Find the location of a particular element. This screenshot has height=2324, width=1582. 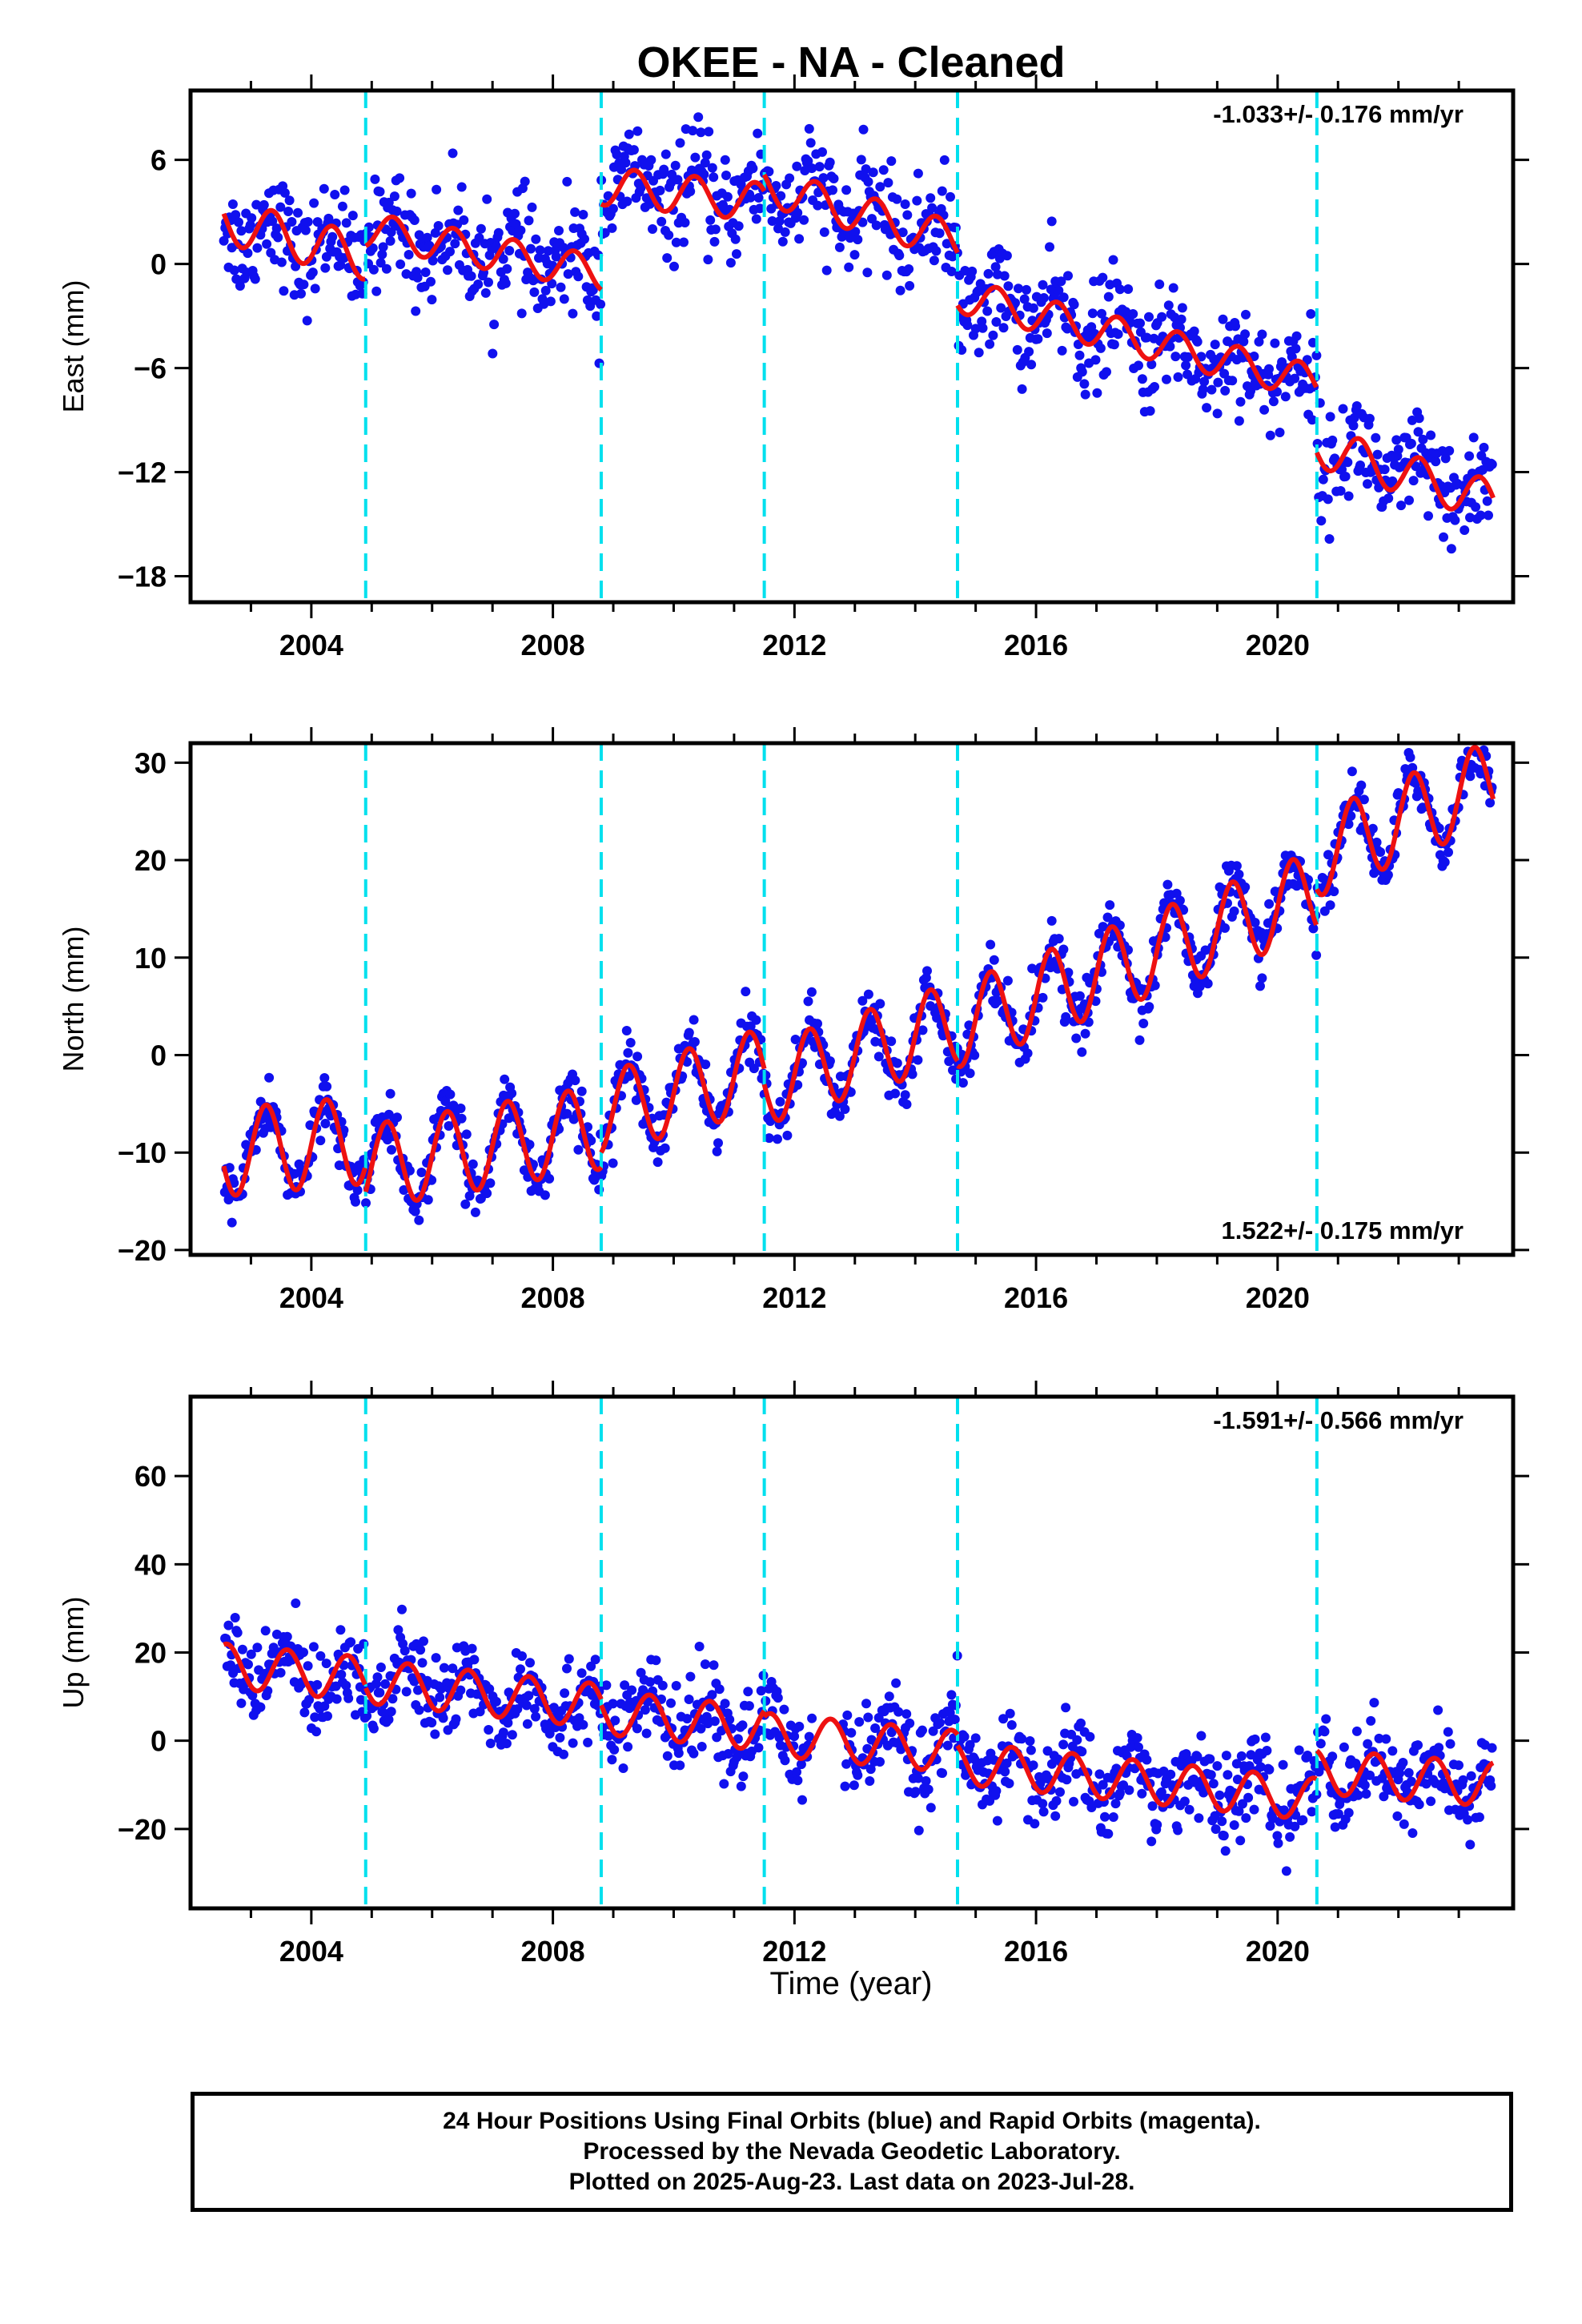

y-tick-label: −18 is located at coordinates (142, 577).